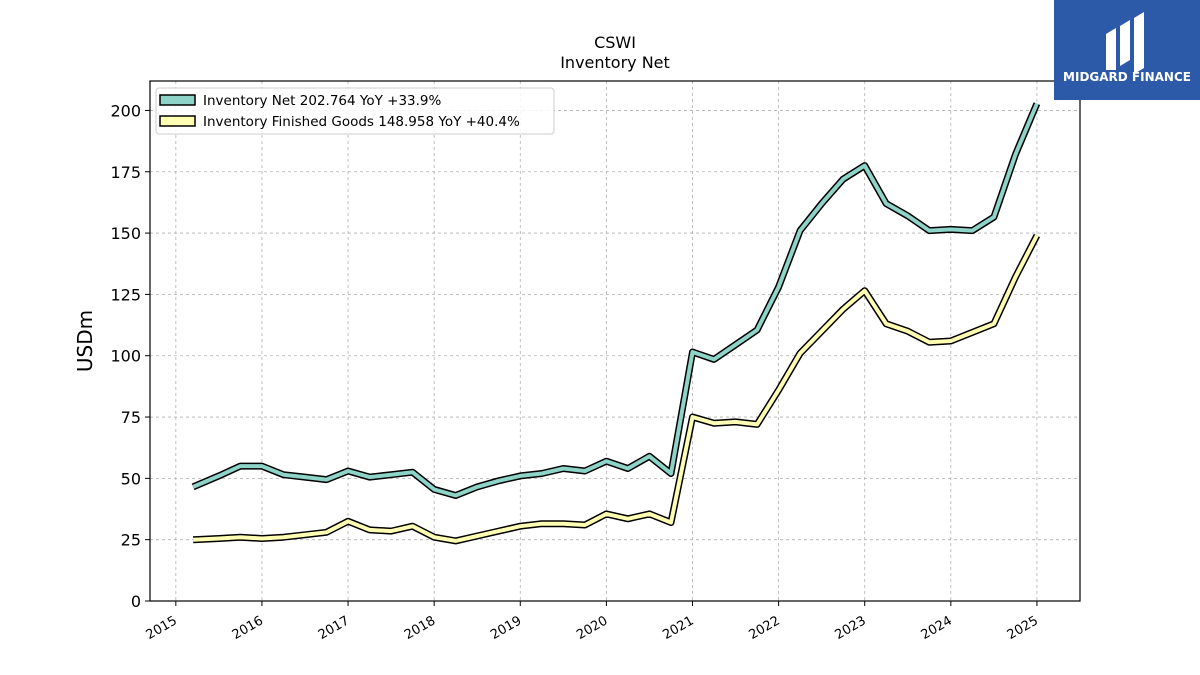 The width and height of the screenshot is (1200, 675). I want to click on y-tick-label: 75, so click(131, 417).